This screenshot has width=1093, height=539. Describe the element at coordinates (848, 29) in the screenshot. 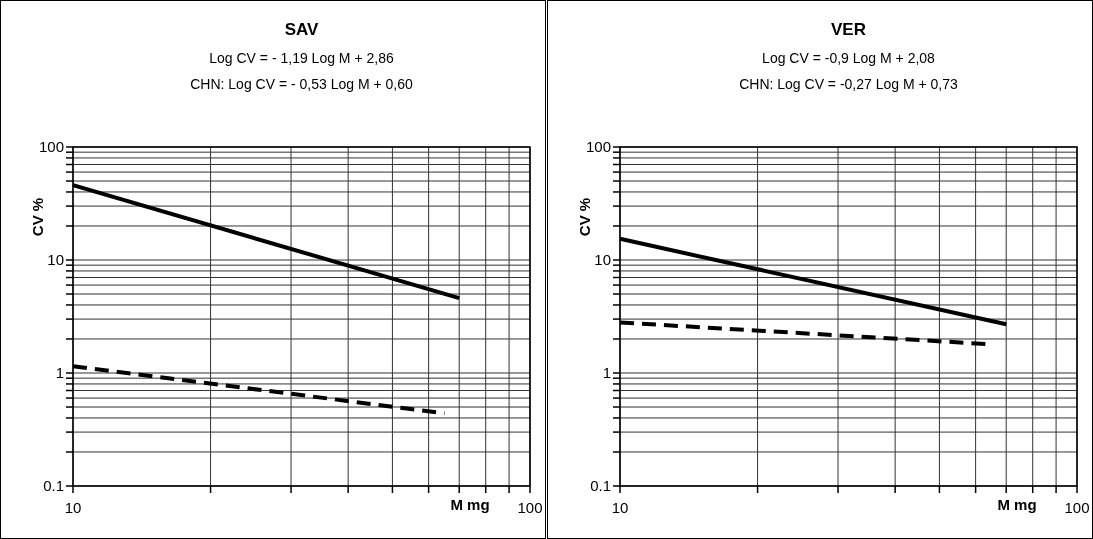

I see `chart-title: VER` at that location.